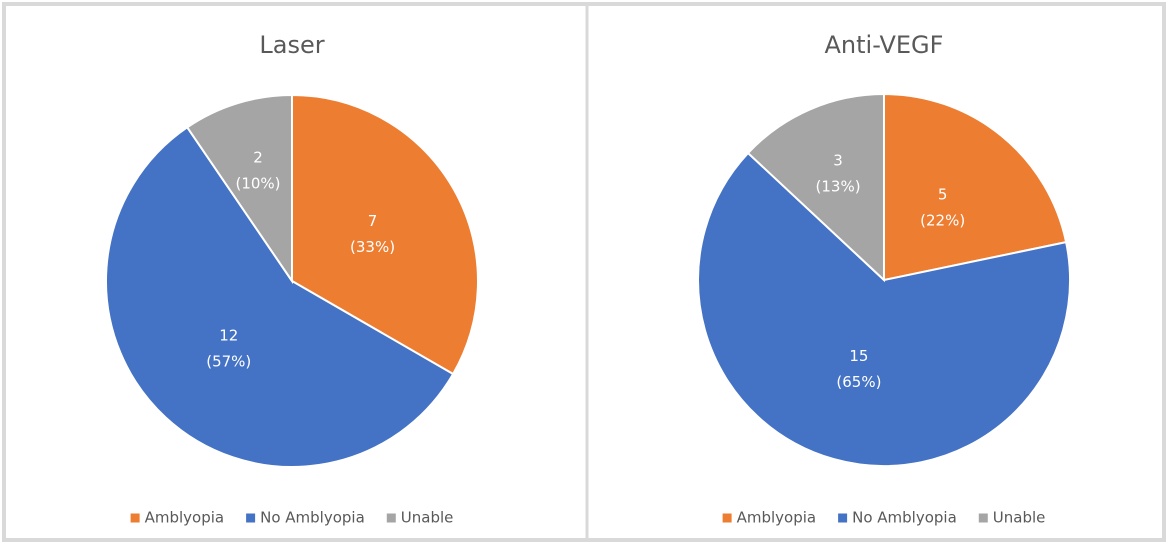 The width and height of the screenshot is (1168, 544). What do you see at coordinates (858, 356) in the screenshot?
I see `data-label: 15` at bounding box center [858, 356].